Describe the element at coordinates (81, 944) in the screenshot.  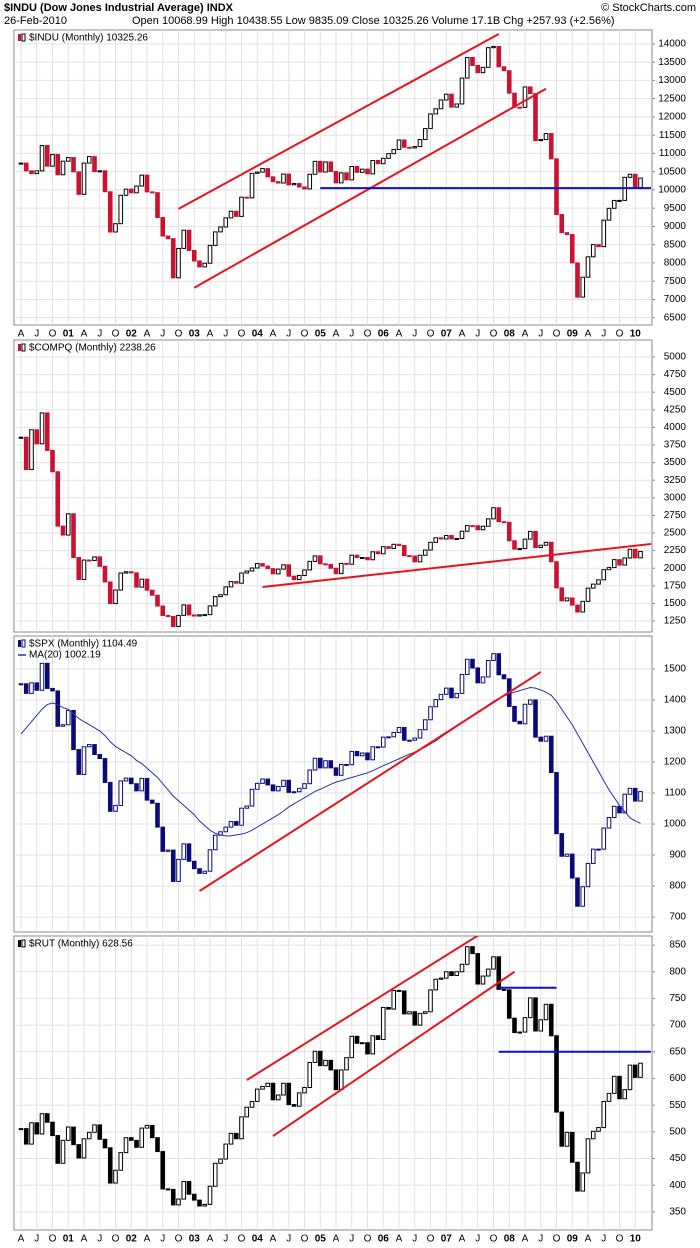
I see `legend-label: $RUT (Monthly) 628.56` at that location.